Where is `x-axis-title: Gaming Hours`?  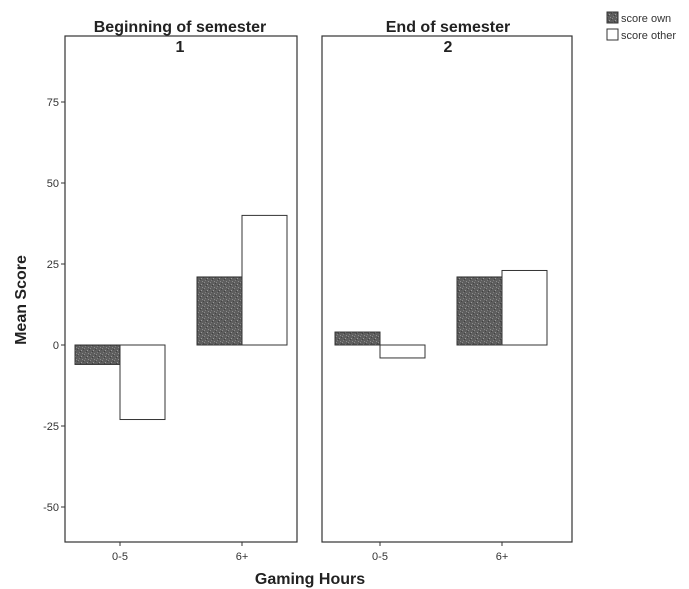 x-axis-title: Gaming Hours is located at coordinates (310, 579).